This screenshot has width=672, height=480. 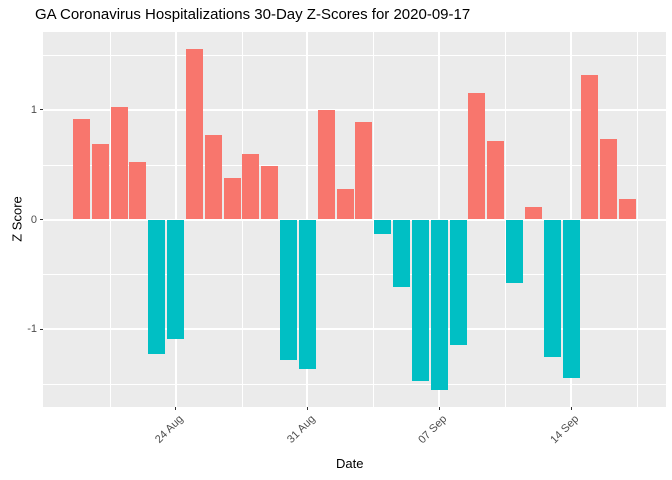 I want to click on y-tick-label: 1, so click(x=33, y=109).